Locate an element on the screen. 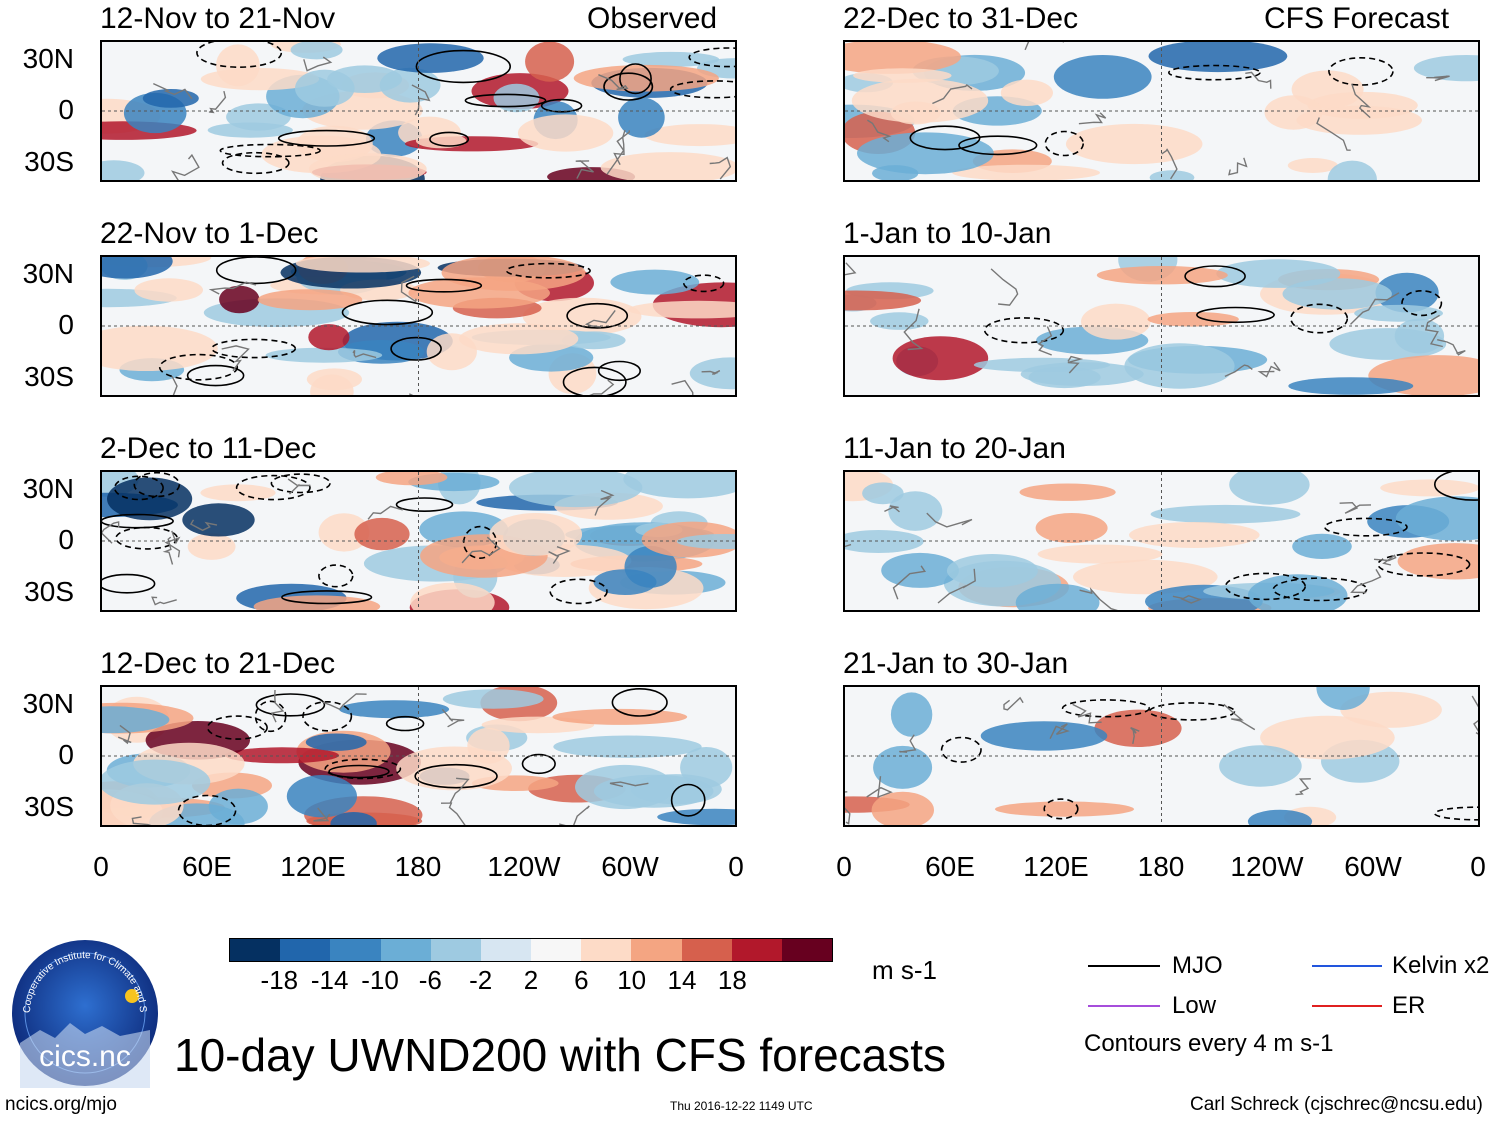  panel-title: 21-Jan to 30-Jan is located at coordinates (956, 663).